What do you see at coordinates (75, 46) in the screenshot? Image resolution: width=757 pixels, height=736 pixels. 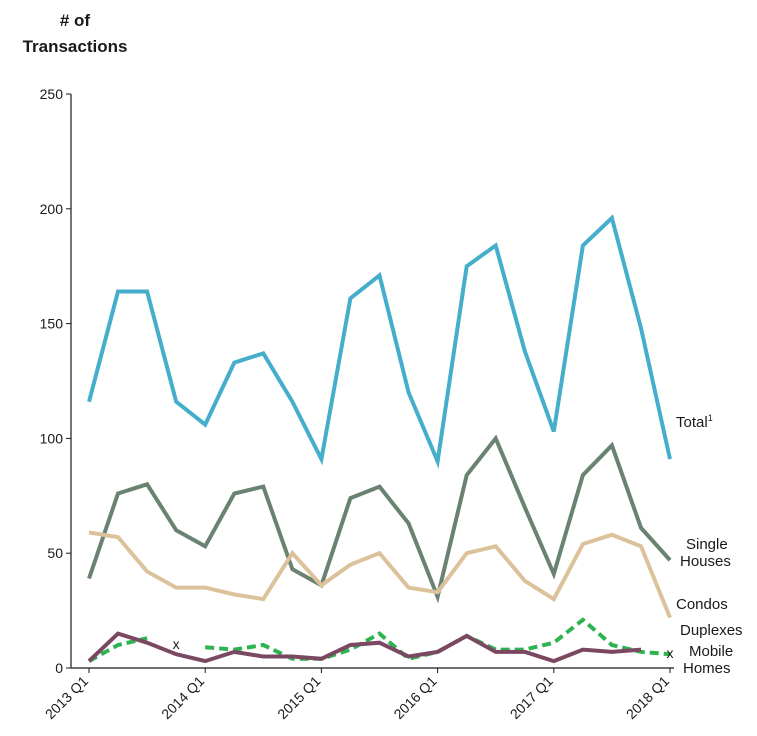 I see `y-axis-title-line2: Transactions` at bounding box center [75, 46].